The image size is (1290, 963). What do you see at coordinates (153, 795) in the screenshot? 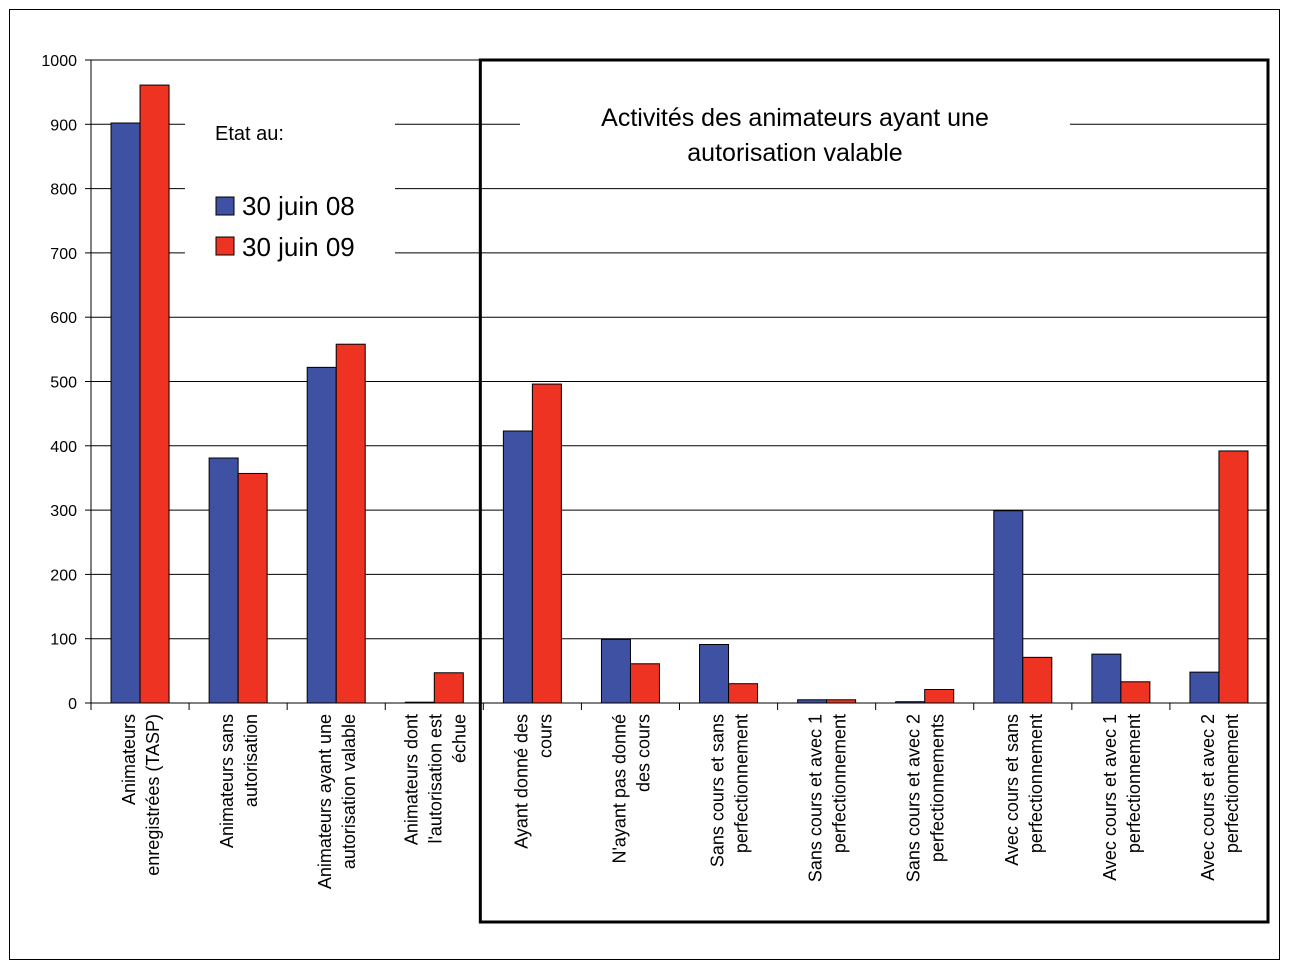
I see `x-tick-label-0-line-1: enregistrées (TASP)` at bounding box center [153, 795].